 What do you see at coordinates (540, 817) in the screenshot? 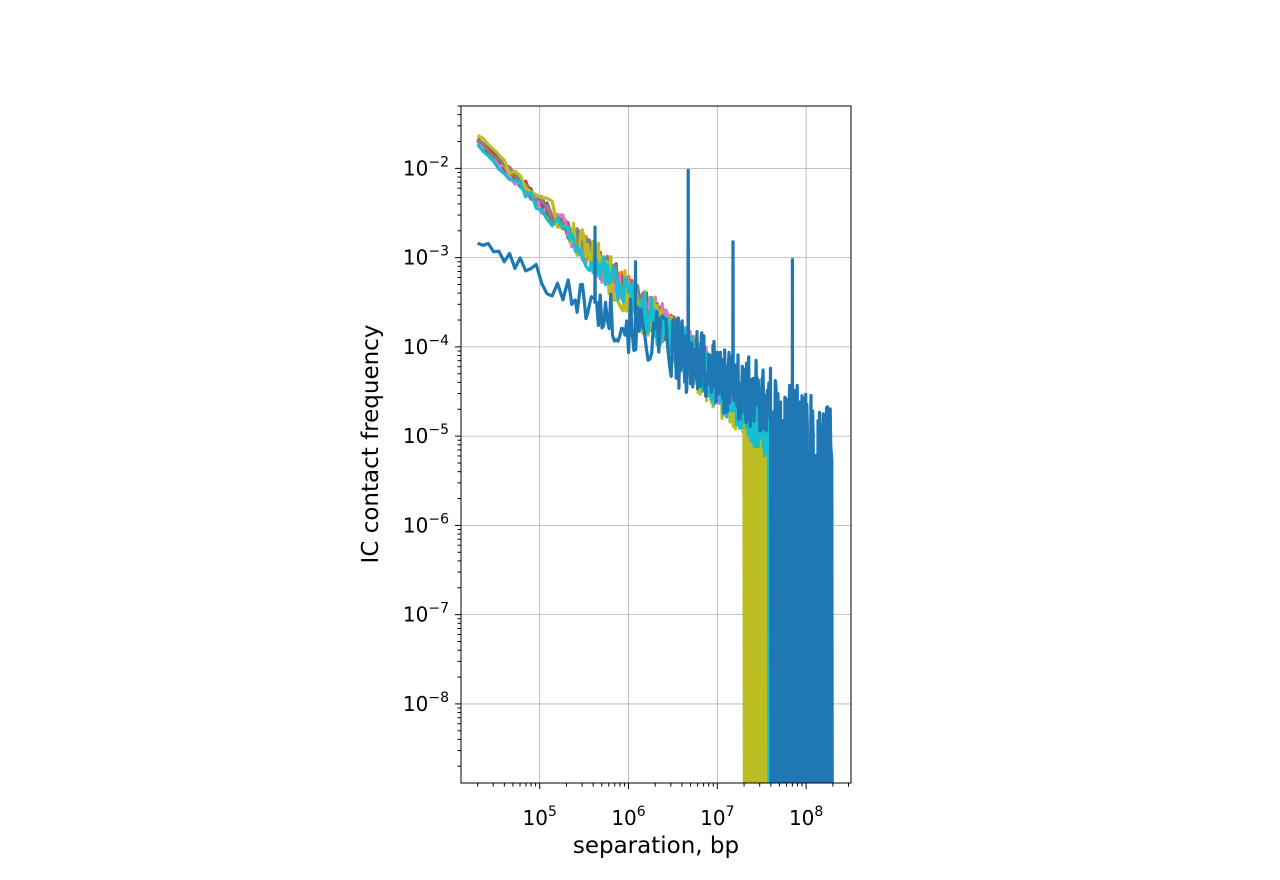
I see `x-tick-label: 10⁵` at bounding box center [540, 817].